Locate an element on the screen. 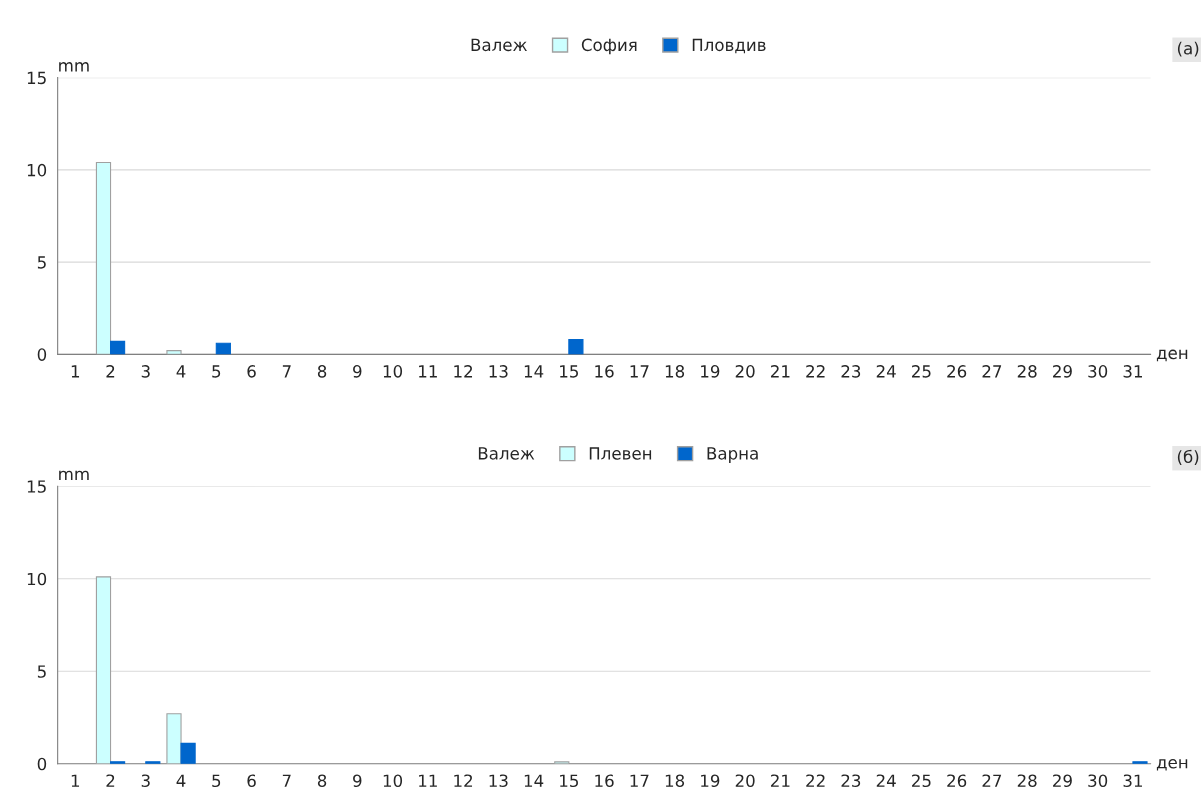 This screenshot has height=809, width=1201. legend-label: Плевен is located at coordinates (620, 453).